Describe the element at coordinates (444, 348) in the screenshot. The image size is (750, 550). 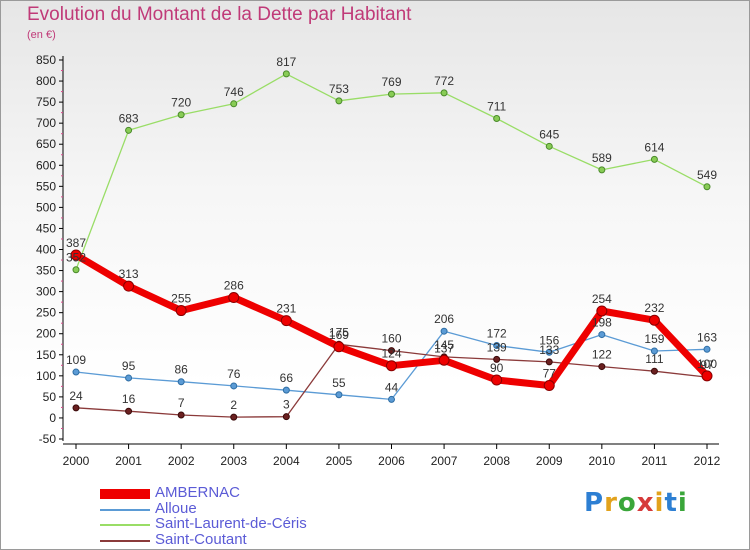
I see `data-label-ambernac: 137` at that location.